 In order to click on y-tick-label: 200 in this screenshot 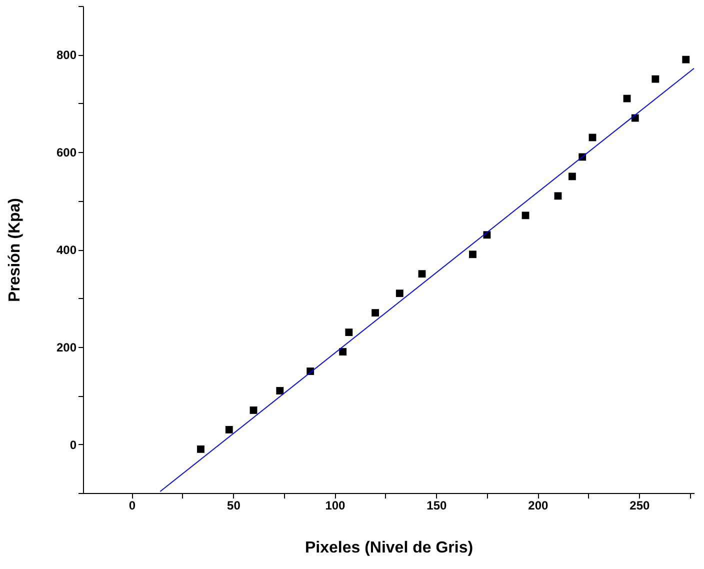, I will do `click(66, 347)`.